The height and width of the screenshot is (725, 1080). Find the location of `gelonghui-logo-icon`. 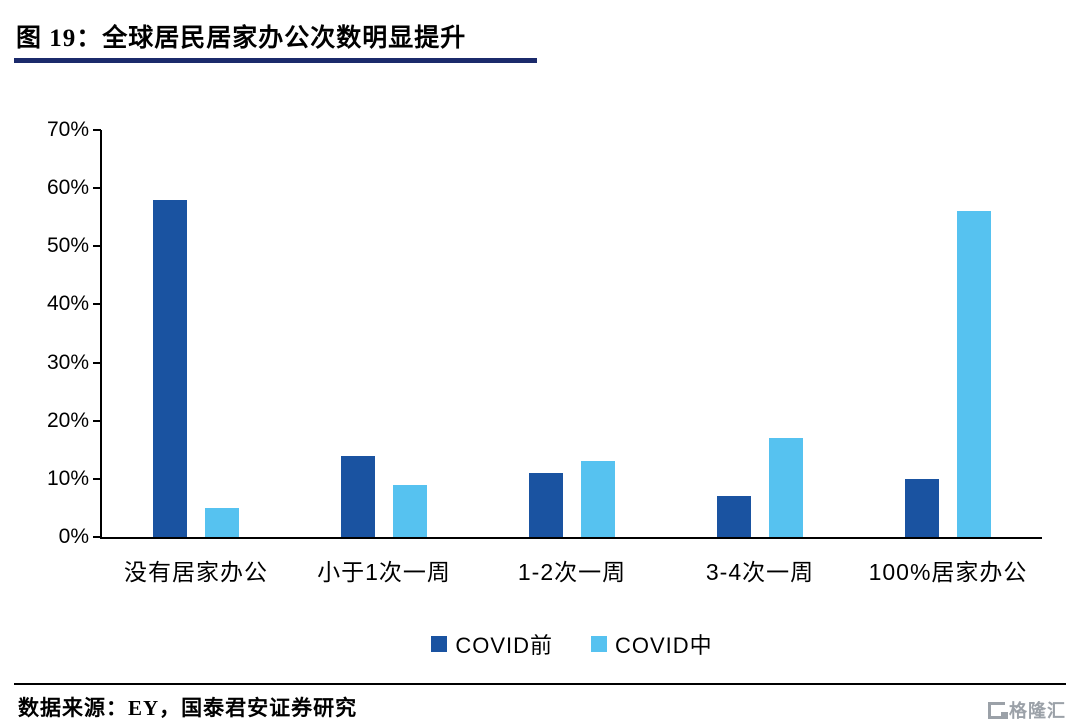

gelonghui-logo-icon is located at coordinates (998, 710).